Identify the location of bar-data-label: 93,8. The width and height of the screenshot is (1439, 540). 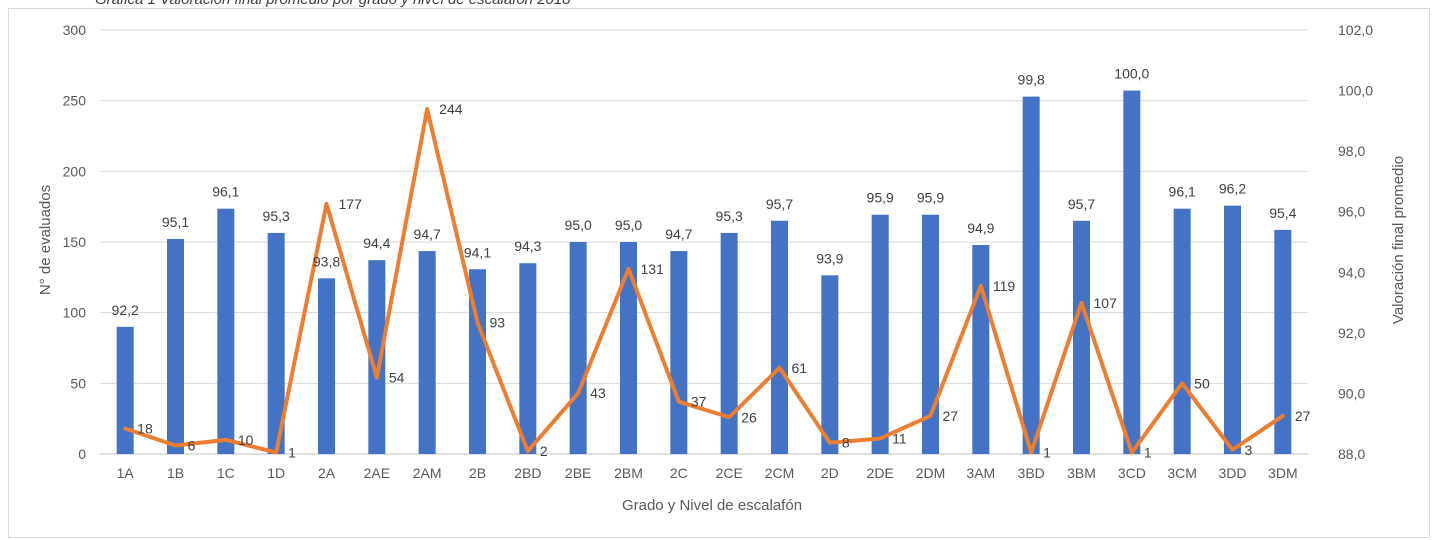
(326, 261).